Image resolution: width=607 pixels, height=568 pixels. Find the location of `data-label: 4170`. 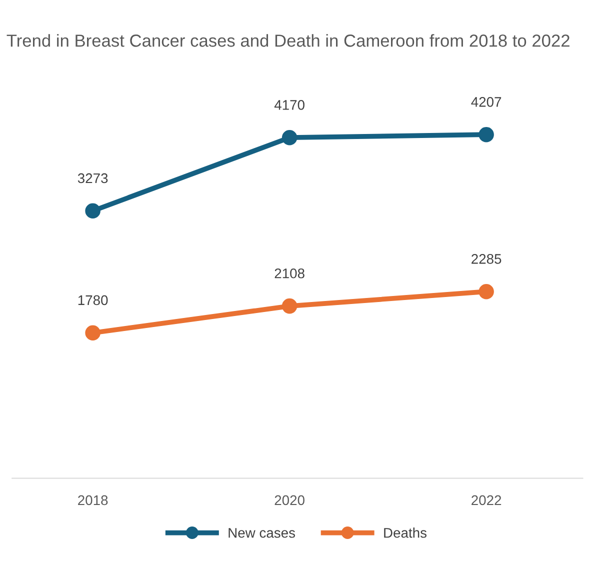

data-label: 4170 is located at coordinates (289, 105).